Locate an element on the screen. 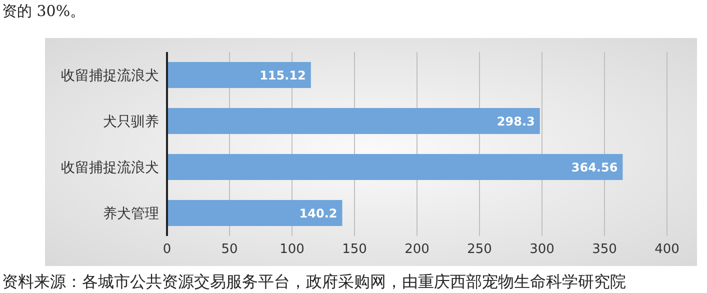 The image size is (707, 293). text: 资的 30%。 is located at coordinates (44, 11).